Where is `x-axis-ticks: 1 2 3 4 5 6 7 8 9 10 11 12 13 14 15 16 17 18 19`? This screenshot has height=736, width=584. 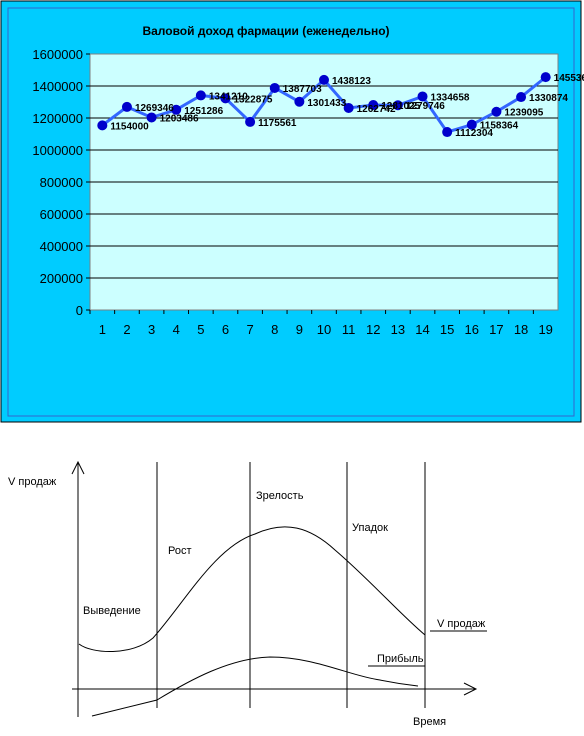
x-axis-ticks: 1 2 3 4 5 6 7 8 9 10 11 12 13 14 15 16 17 18 19 is located at coordinates (321, 323).